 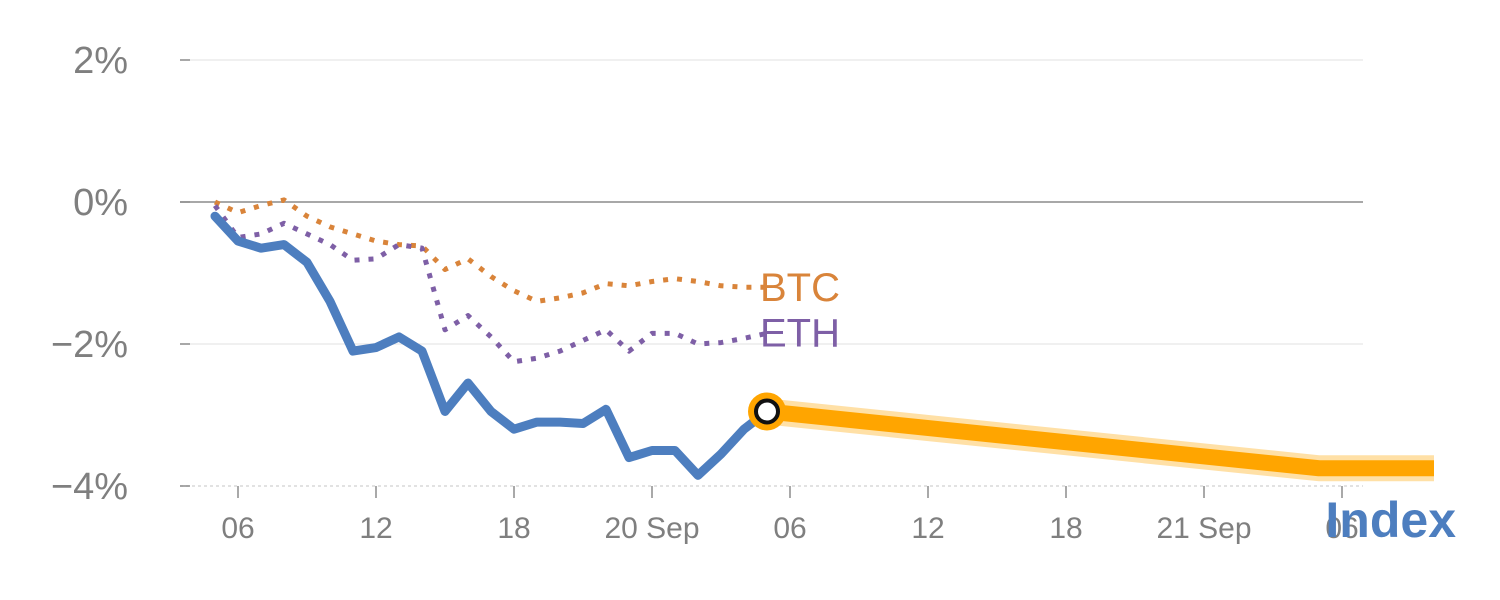 What do you see at coordinates (800, 333) in the screenshot?
I see `series-label-eth: ETH` at bounding box center [800, 333].